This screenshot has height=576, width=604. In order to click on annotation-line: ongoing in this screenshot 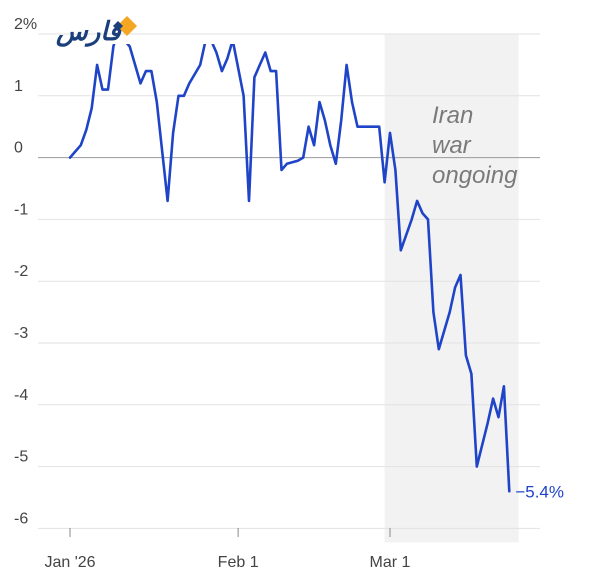, I will do `click(475, 175)`.